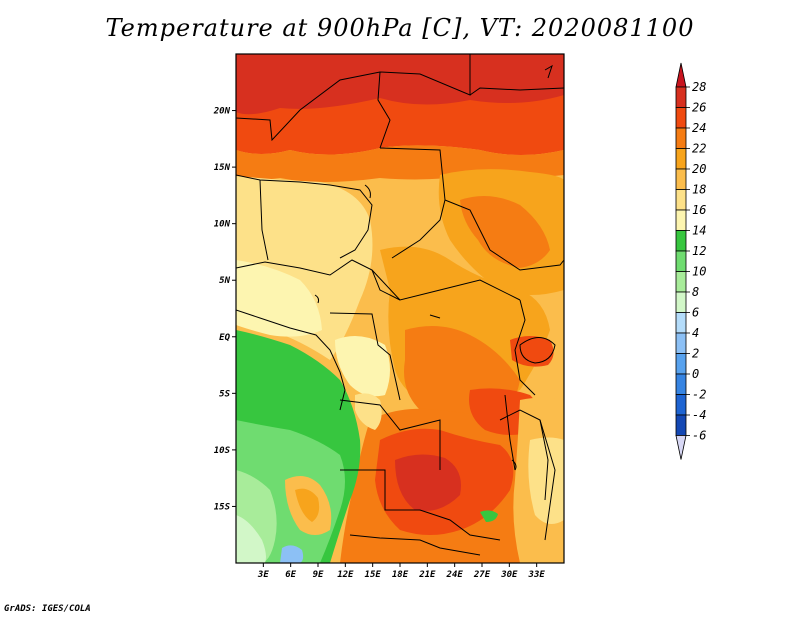 Image resolution: width=800 pixels, height=618 pixels. I want to click on longitude-axis: 3E 6E 9E 12E 15E 18E 21E 24E 27E 30E 33E, so click(401, 571).